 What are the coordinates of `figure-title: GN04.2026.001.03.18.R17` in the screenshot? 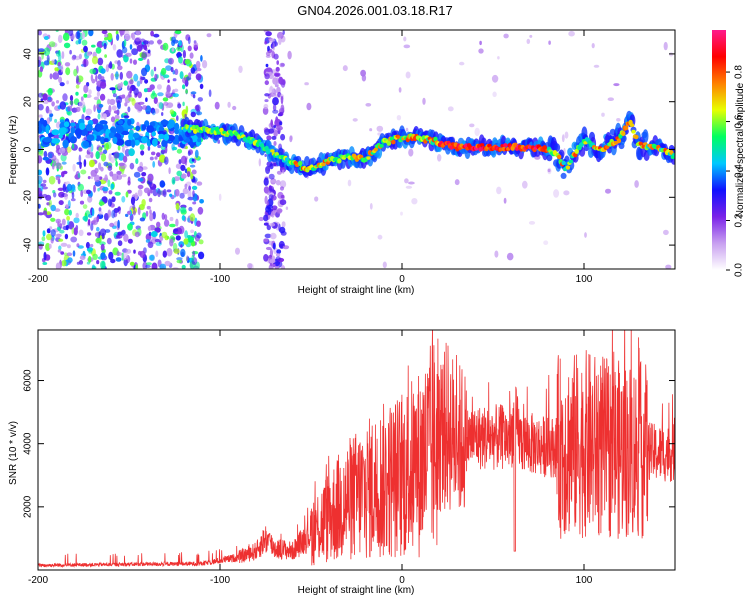 It's located at (375, 10).